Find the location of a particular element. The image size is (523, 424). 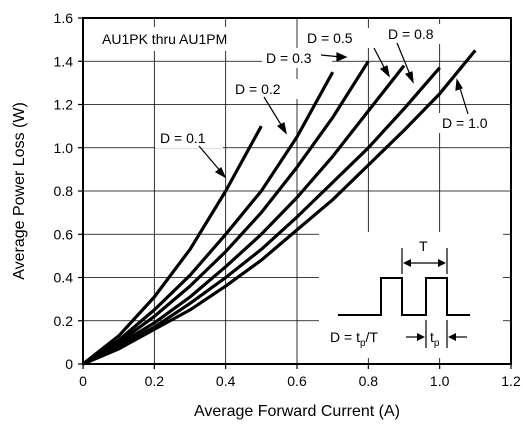

series-label-d03: D = 0.3 is located at coordinates (289, 58).